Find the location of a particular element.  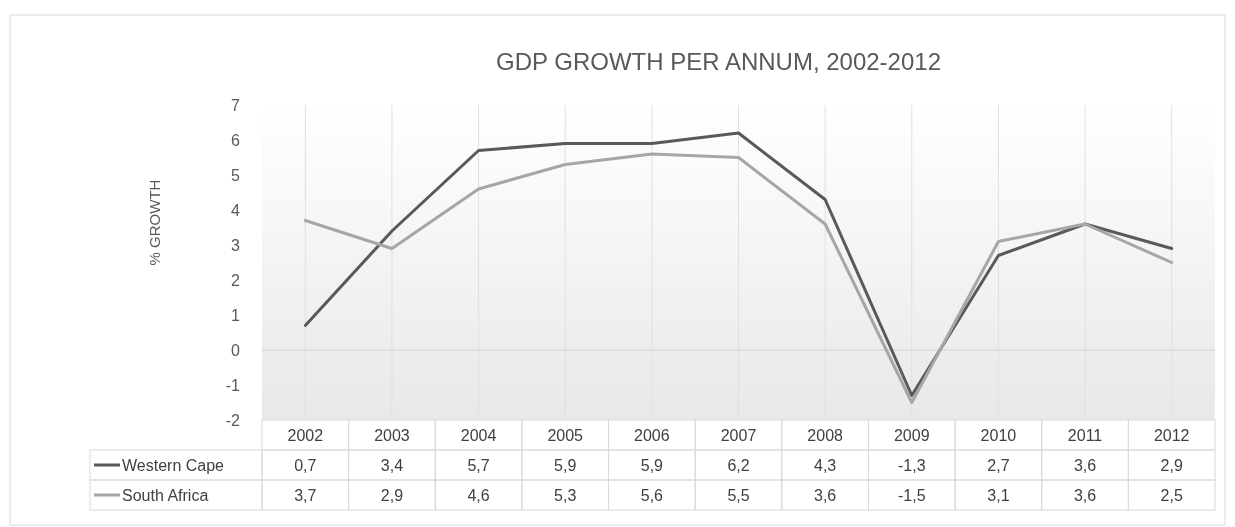

data-label: 0,7 is located at coordinates (305, 465).